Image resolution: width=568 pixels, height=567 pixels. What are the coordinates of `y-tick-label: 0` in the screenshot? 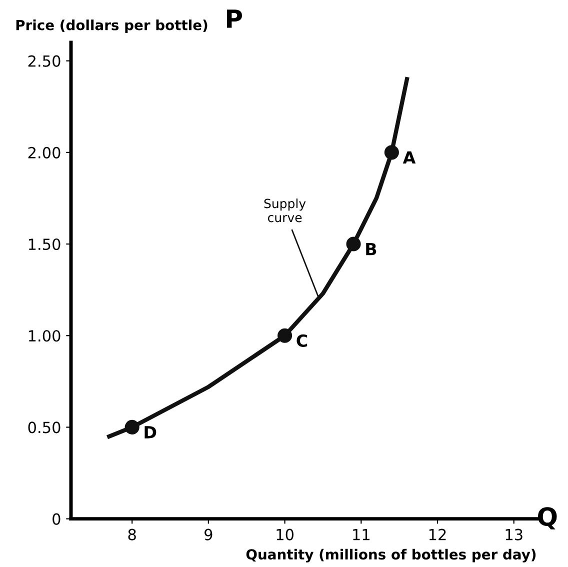 It's located at (56, 519).